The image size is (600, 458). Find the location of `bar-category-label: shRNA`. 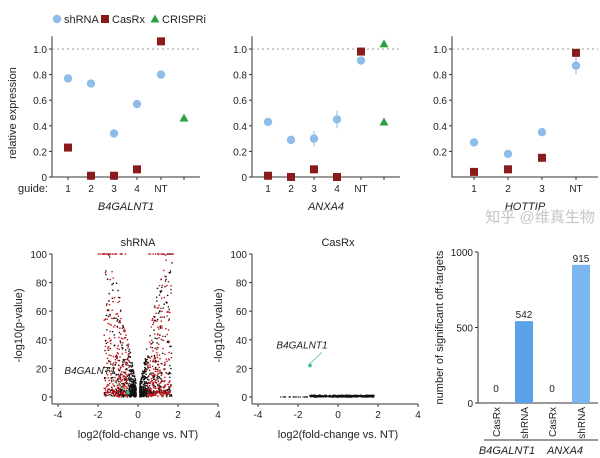

bar-category-label: shRNA is located at coordinates (525, 423).